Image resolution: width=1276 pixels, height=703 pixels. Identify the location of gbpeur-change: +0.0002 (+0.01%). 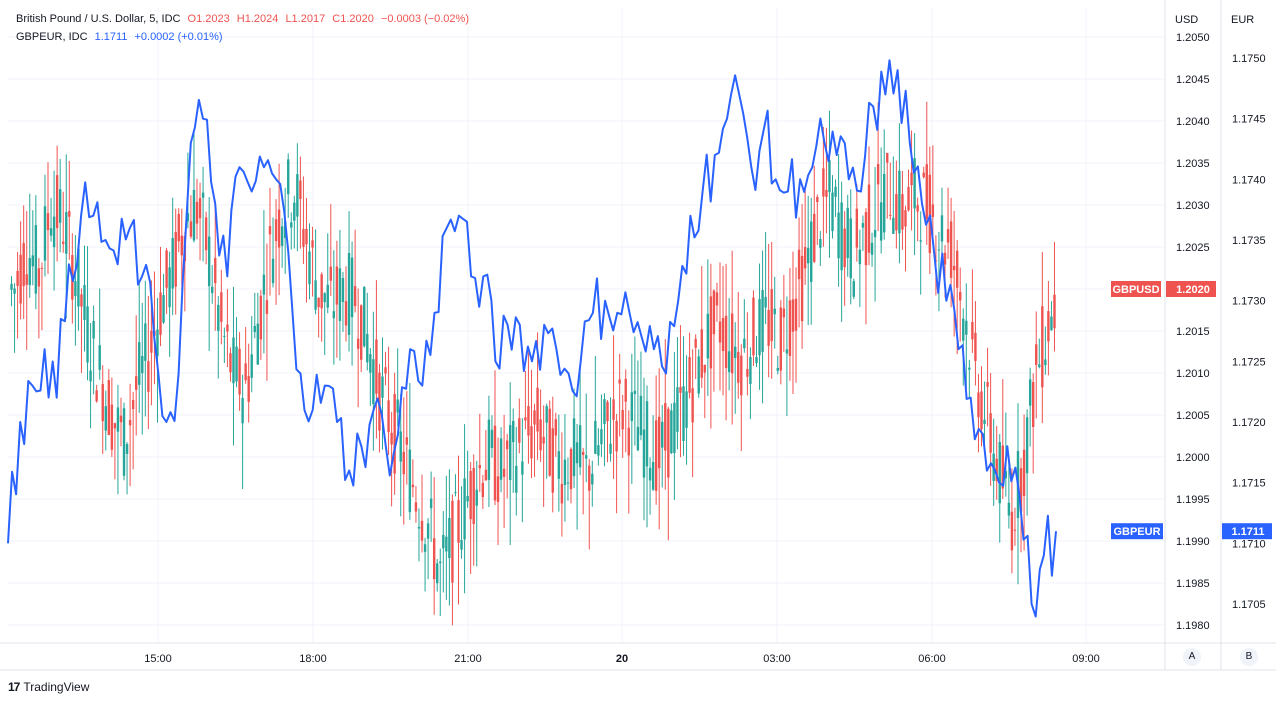
(178, 37).